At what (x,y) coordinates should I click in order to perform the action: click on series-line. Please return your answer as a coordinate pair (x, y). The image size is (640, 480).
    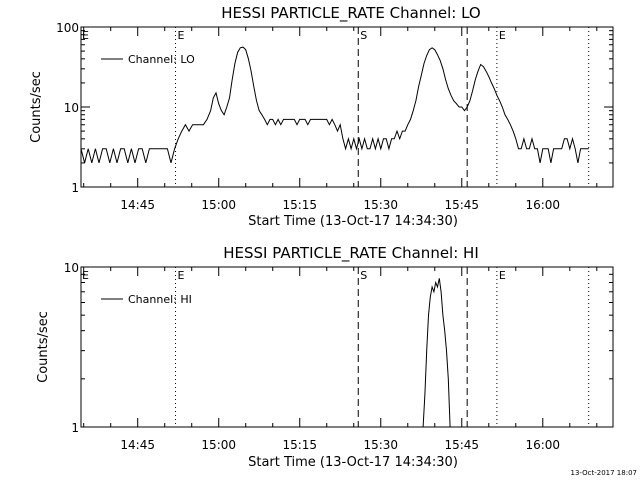
    Looking at the image, I should click on (436, 353).